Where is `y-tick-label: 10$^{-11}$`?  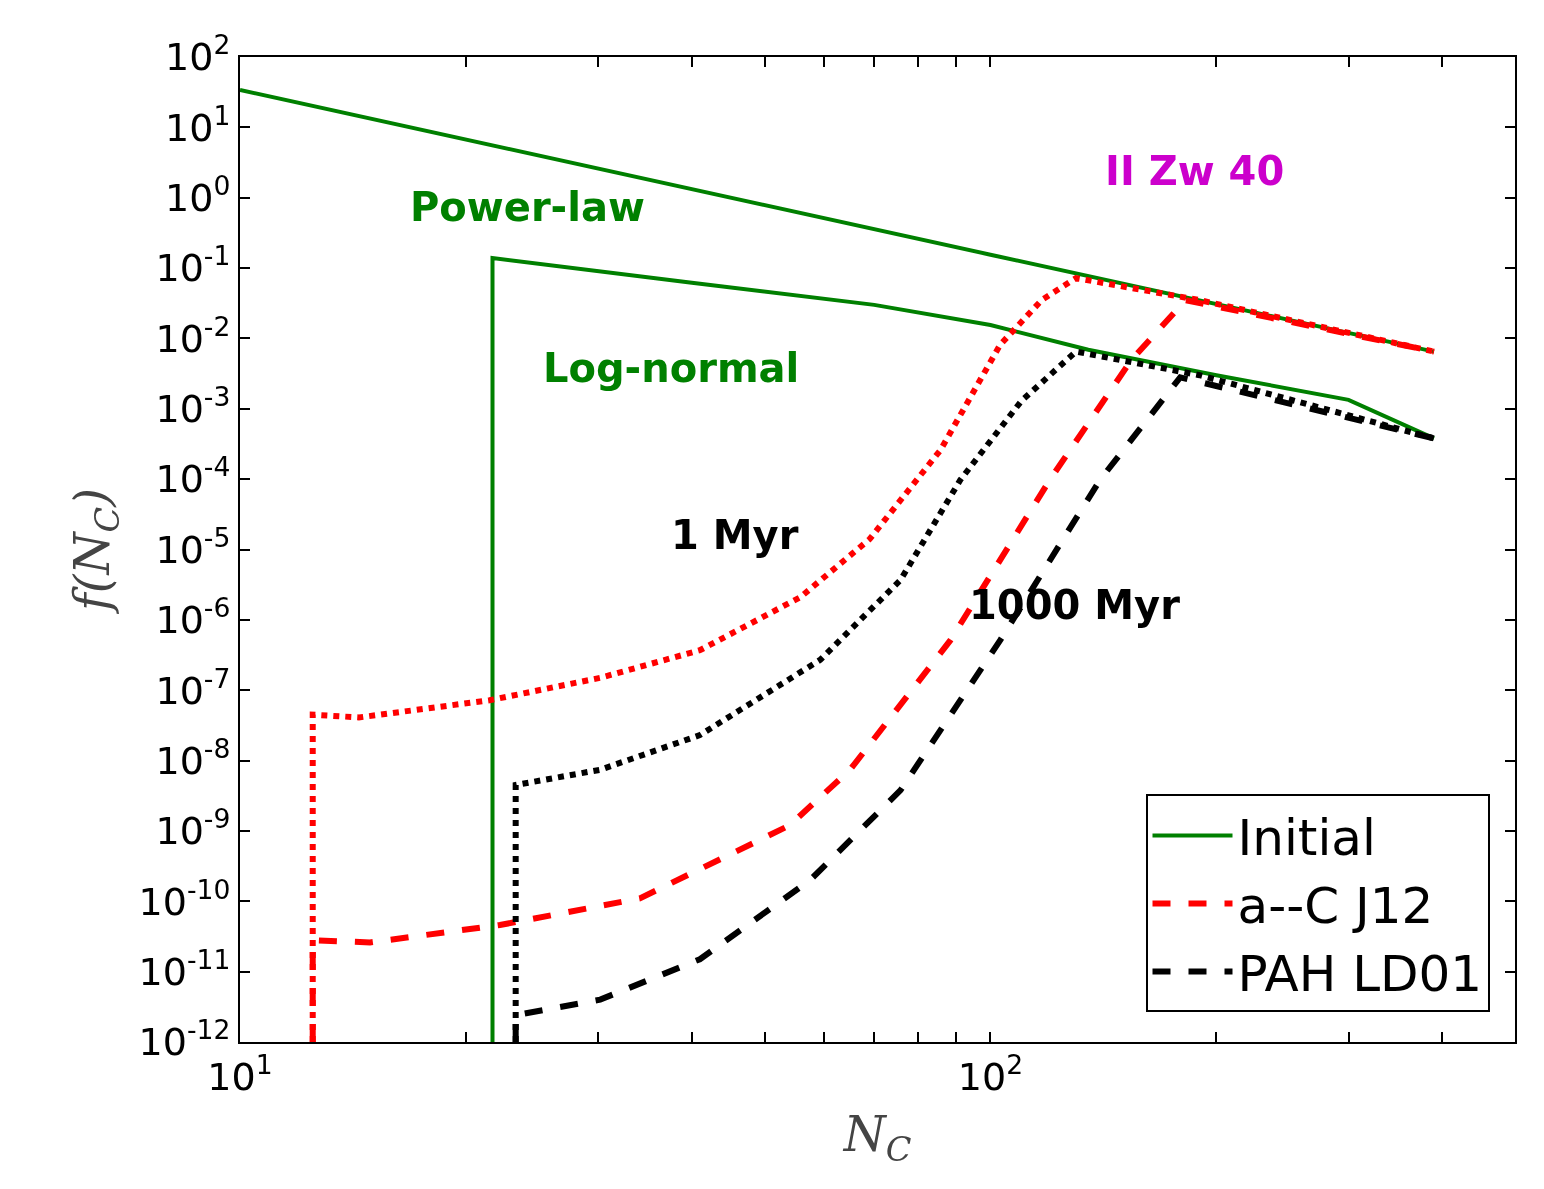
y-tick-label: 10$^{-11}$ is located at coordinates (184, 968).